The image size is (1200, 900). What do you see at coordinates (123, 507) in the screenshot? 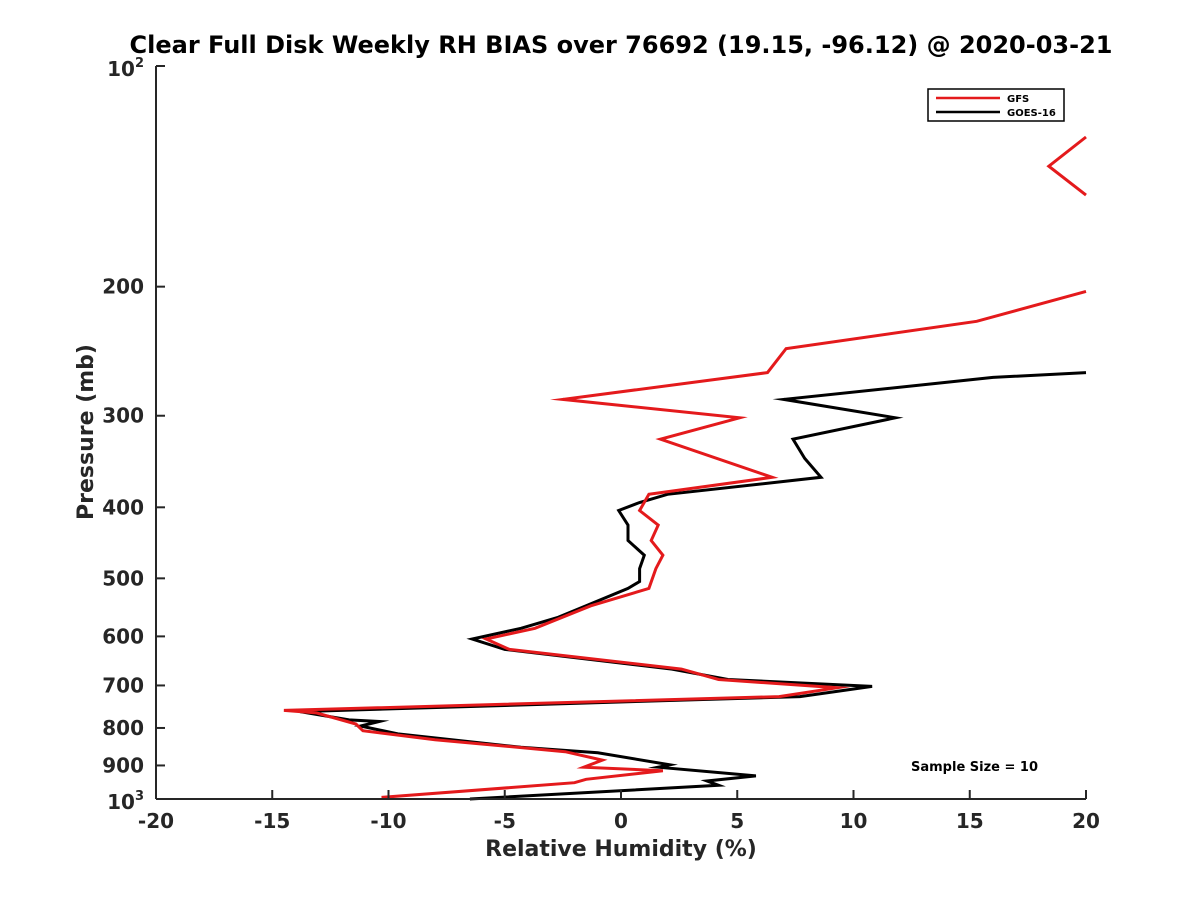
I see `y-tick-label: 400` at bounding box center [123, 507].